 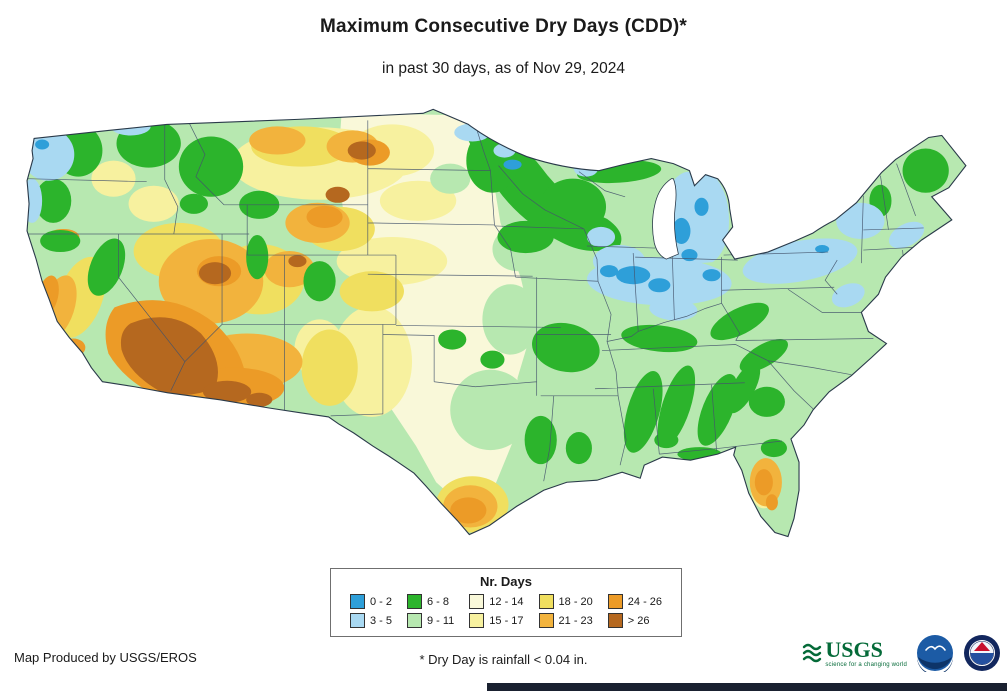 I want to click on usgs-wordmark: USGS, so click(x=854, y=649).